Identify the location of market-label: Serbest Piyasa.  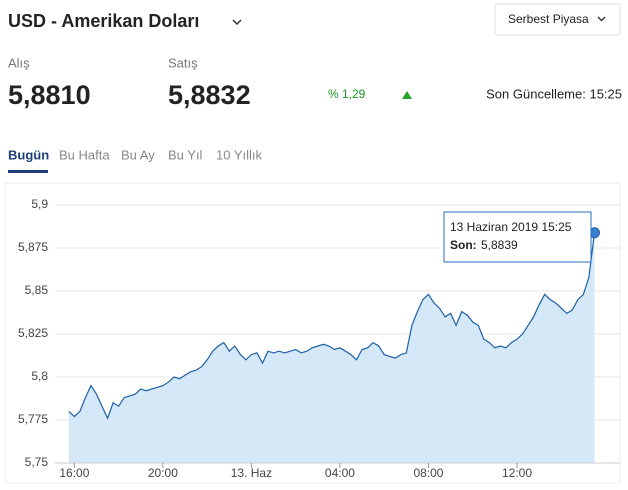
(548, 19).